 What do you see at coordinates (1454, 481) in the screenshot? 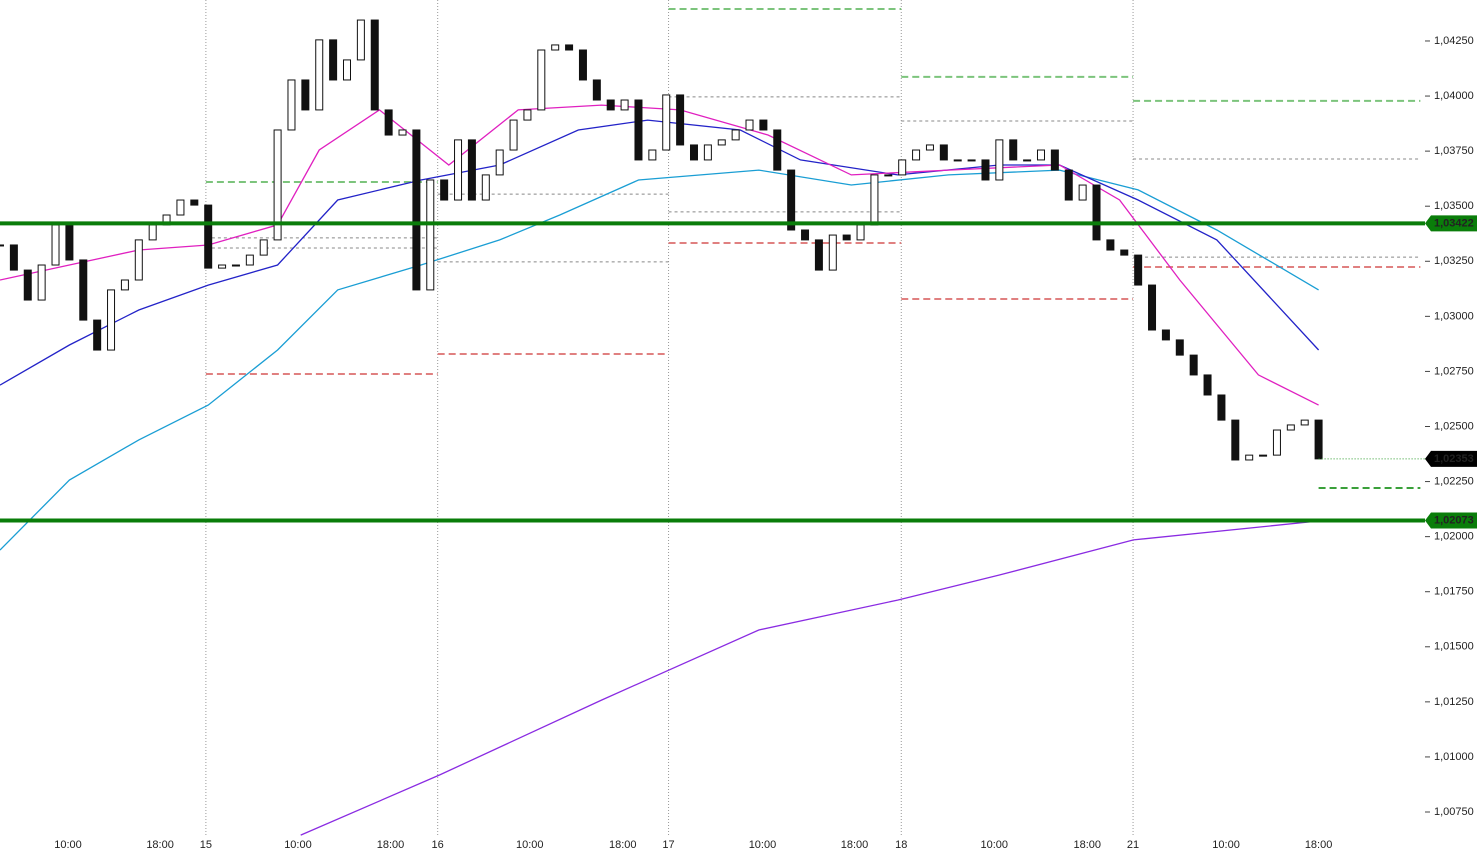
I see `y-tick-label: 1,02250` at bounding box center [1454, 481].